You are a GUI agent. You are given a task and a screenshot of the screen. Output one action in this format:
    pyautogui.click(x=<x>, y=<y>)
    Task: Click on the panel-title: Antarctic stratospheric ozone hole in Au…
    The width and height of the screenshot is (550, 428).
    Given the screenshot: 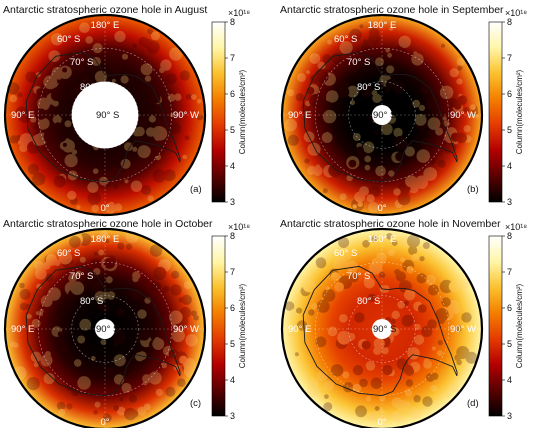 What is the action you would take?
    pyautogui.click(x=105, y=10)
    